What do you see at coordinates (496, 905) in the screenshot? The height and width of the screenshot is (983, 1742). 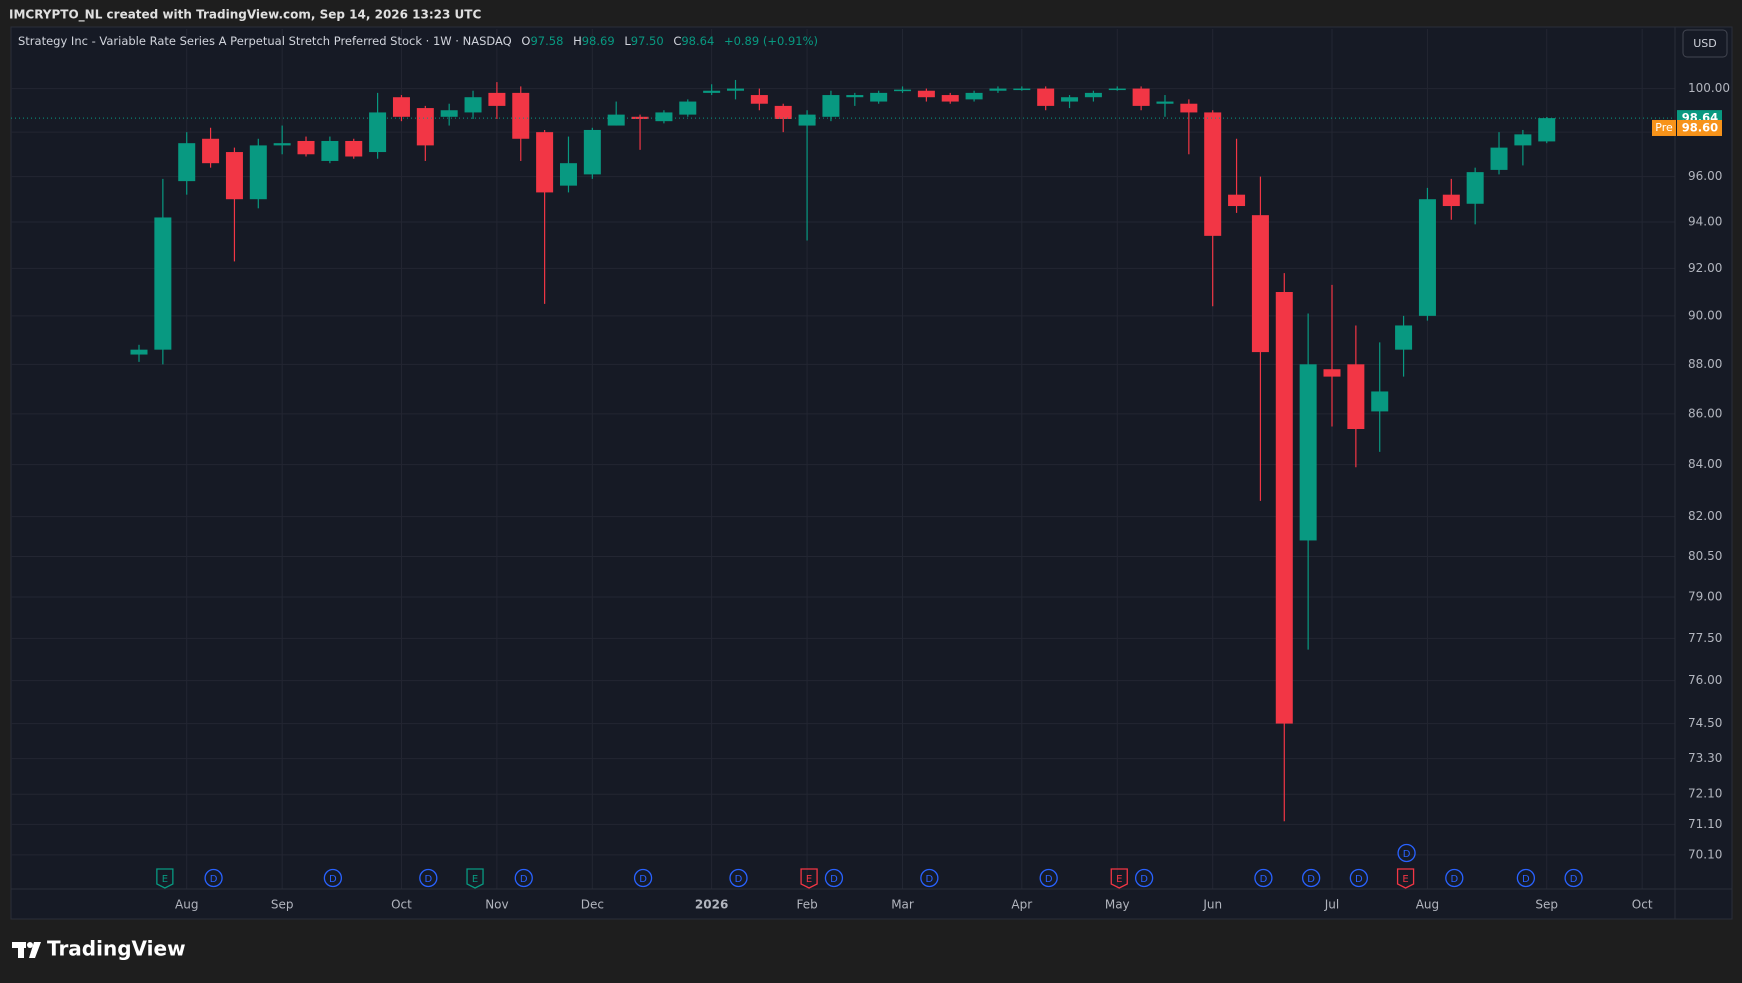 I see `x-tick-label: Nov` at bounding box center [496, 905].